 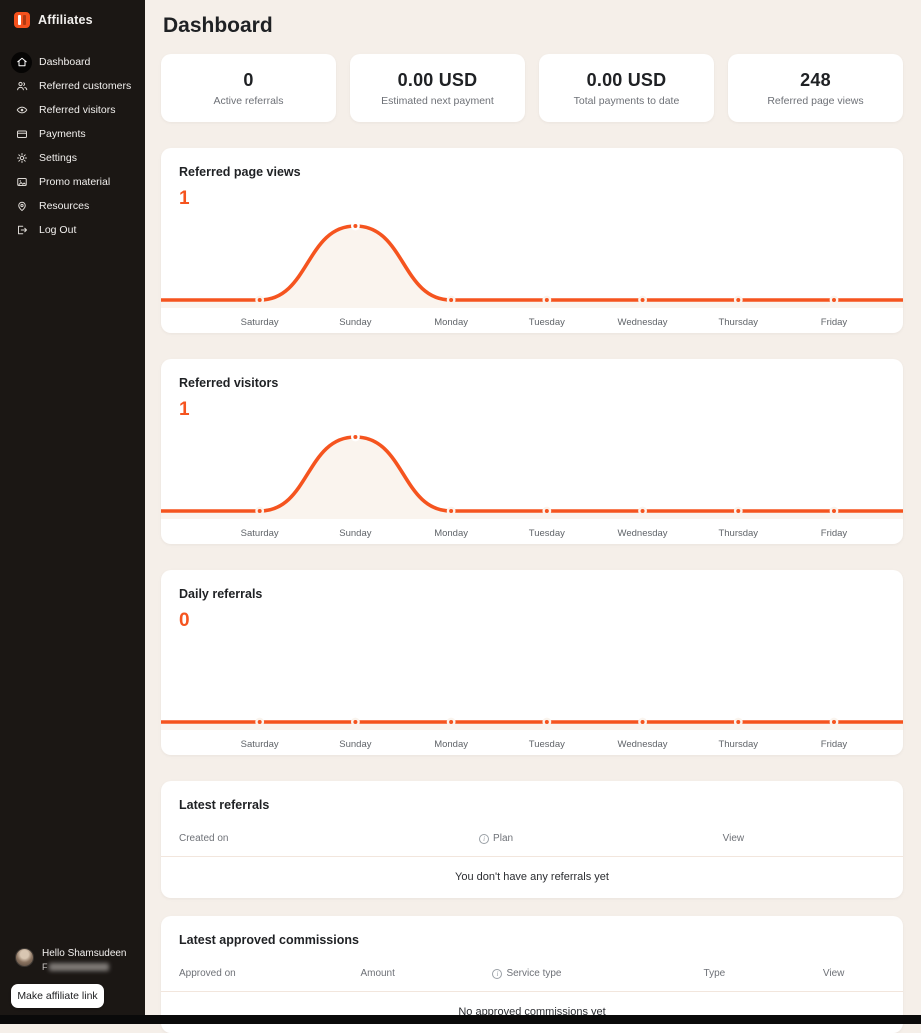 What do you see at coordinates (437, 79) in the screenshot?
I see `stat-value: 0.00 USD` at bounding box center [437, 79].